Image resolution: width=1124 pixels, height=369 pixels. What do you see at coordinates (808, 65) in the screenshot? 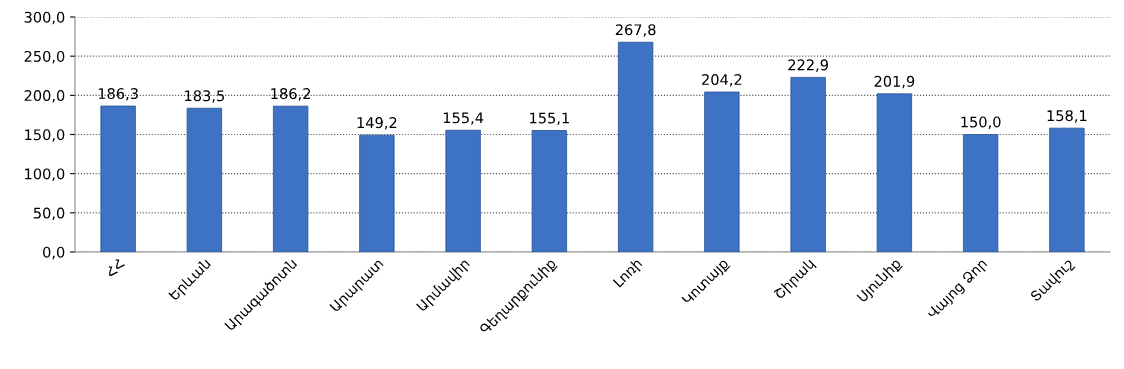
I see `data-label: 222,9` at bounding box center [808, 65].